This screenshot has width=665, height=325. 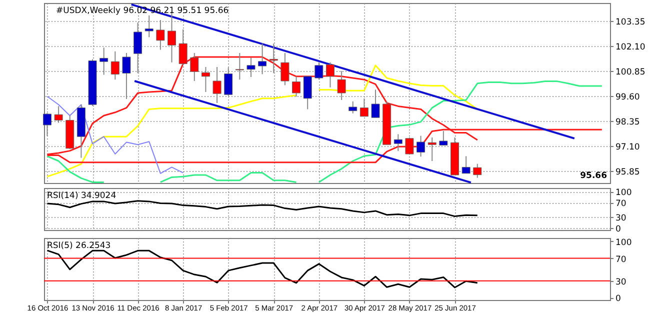 I want to click on y-tick-label: 98.35, so click(x=628, y=123).